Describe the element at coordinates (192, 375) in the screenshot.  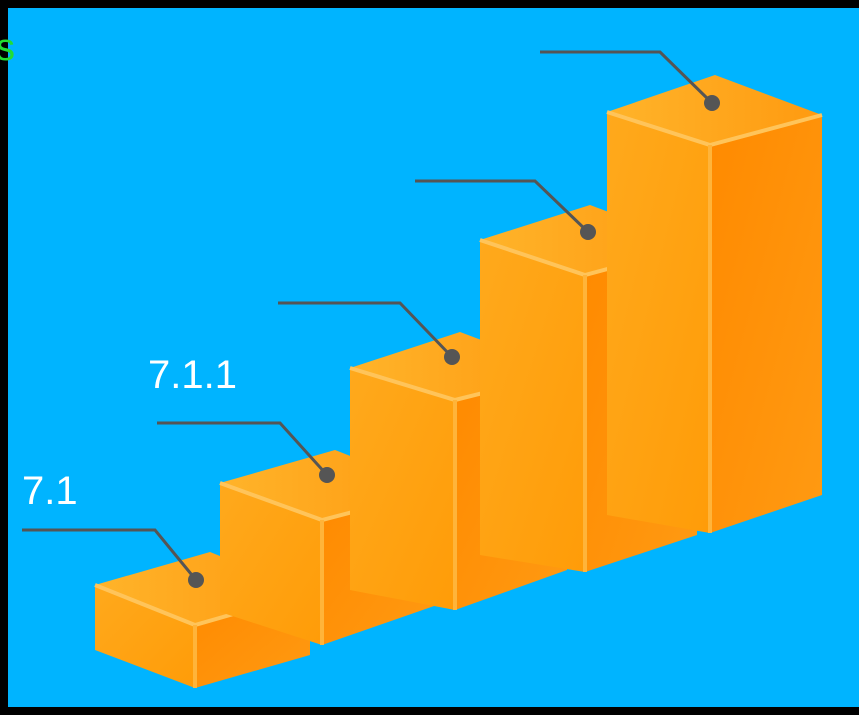
I see `step-label: 7.1.1` at that location.